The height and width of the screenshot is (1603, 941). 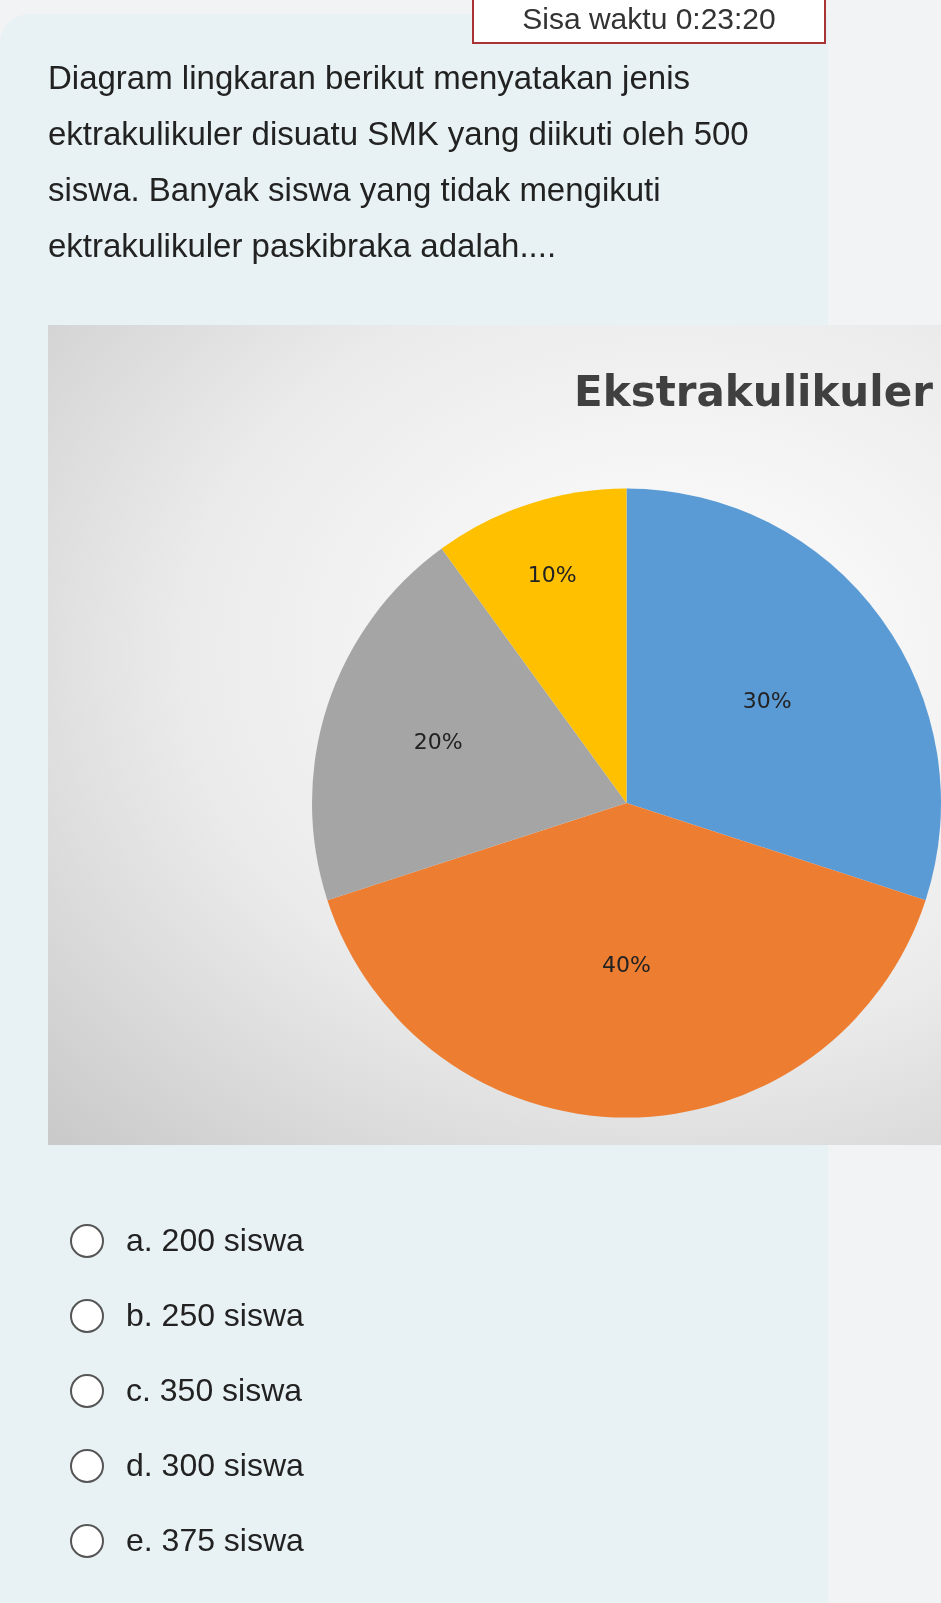 I want to click on text: a. 200 siswa, so click(x=215, y=1240).